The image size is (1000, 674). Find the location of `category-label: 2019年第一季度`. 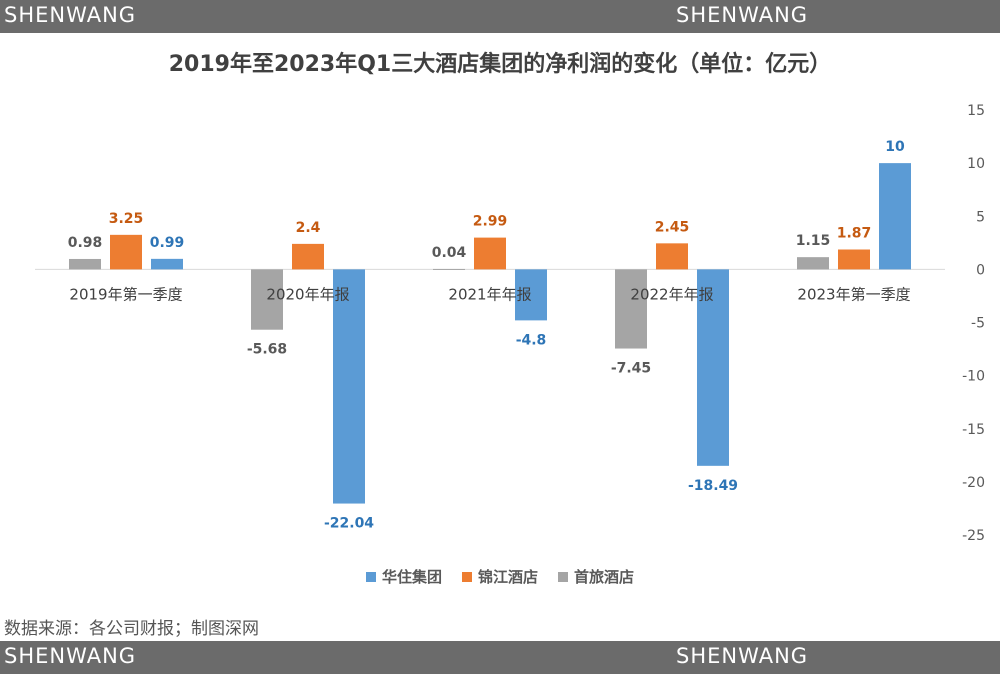

category-label: 2019年第一季度 is located at coordinates (125, 294).